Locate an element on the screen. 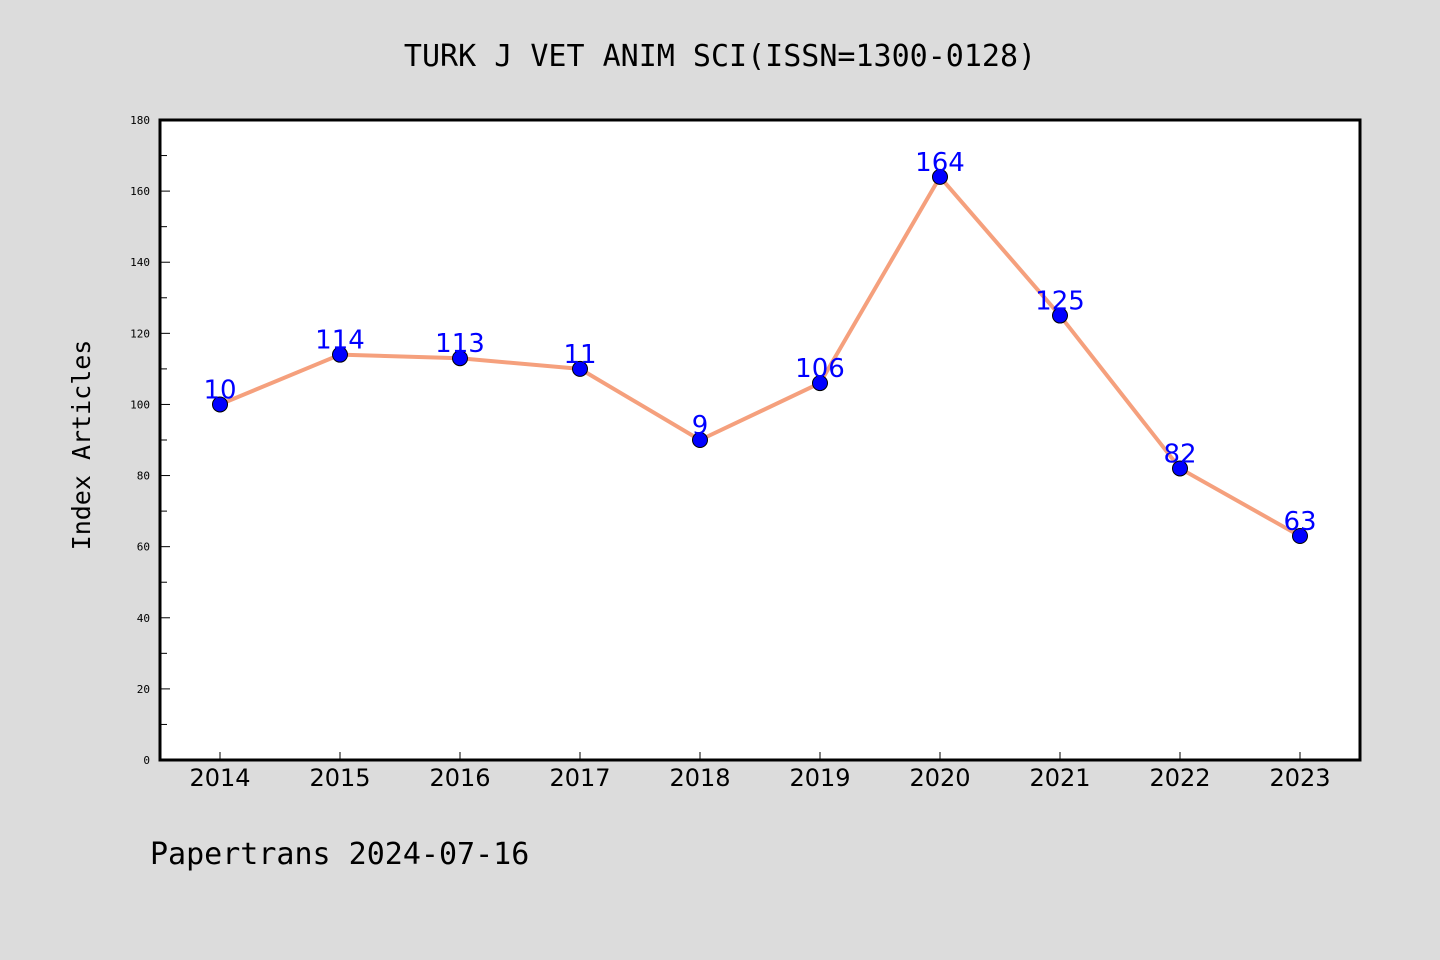 This screenshot has width=1440, height=960. x-tick-label-2015: 2015 is located at coordinates (339, 778).